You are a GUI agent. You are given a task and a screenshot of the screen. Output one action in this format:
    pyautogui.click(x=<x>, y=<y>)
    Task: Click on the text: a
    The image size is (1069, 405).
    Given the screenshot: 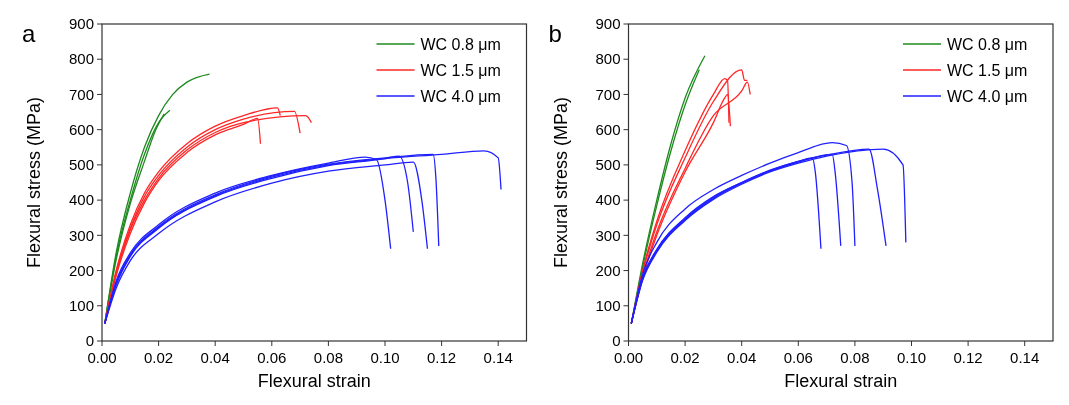 What is the action you would take?
    pyautogui.click(x=29, y=33)
    